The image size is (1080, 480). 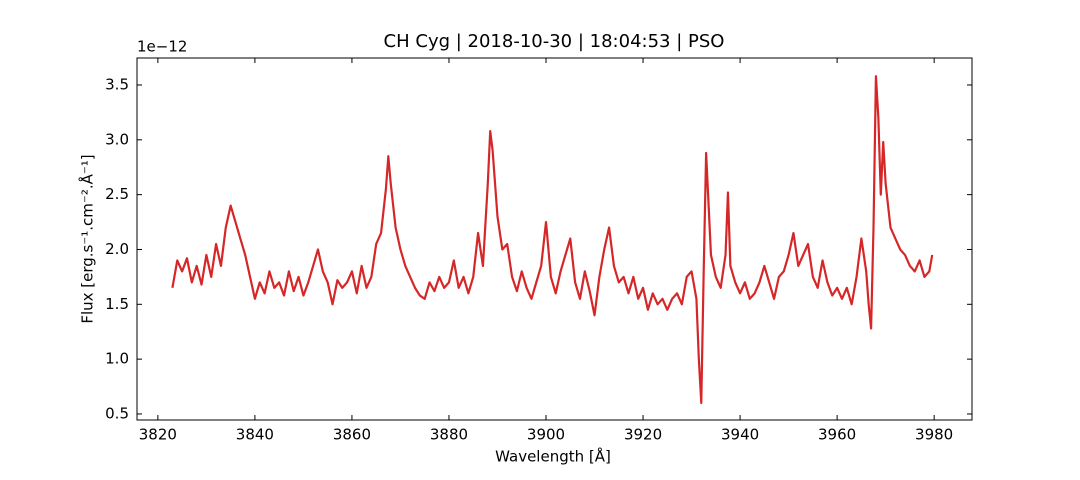 What do you see at coordinates (934, 435) in the screenshot?
I see `x-tick-label: 3980` at bounding box center [934, 435].